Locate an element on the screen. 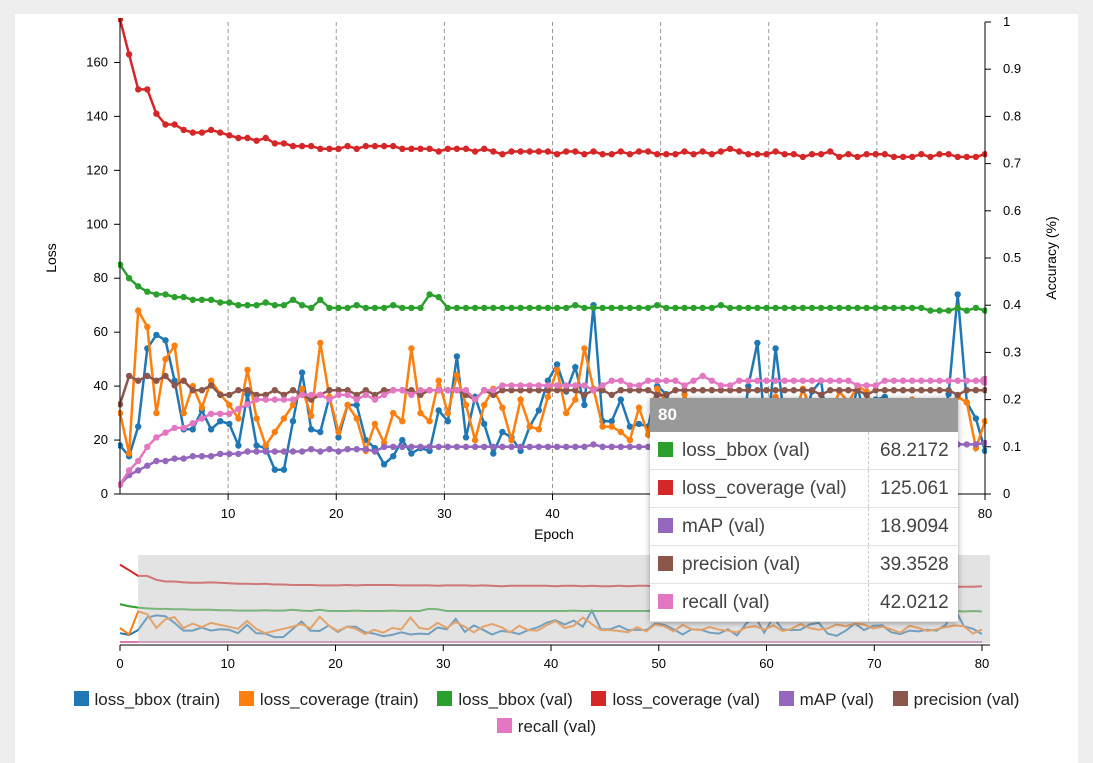 The height and width of the screenshot is (763, 1093). legend-item-map-val: mAP (val) is located at coordinates (826, 699).